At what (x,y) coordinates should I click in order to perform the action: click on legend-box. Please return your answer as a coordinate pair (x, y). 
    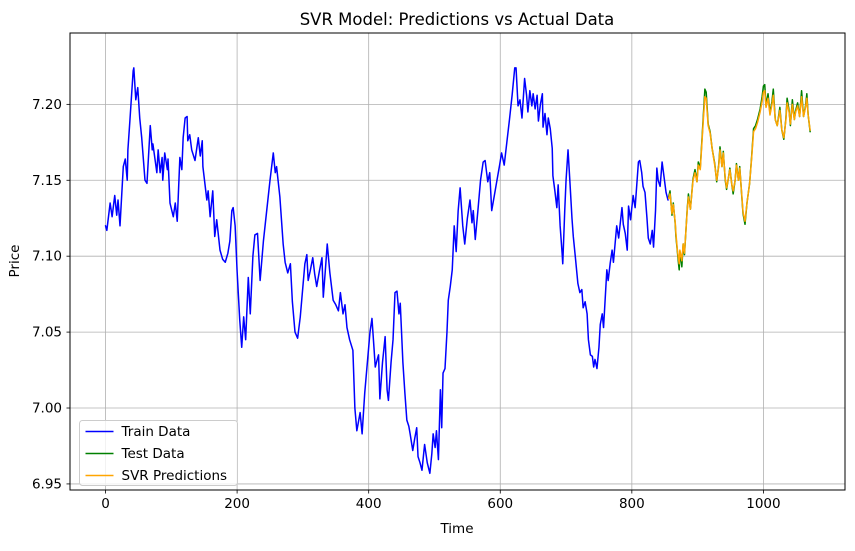
    Looking at the image, I should click on (158, 453).